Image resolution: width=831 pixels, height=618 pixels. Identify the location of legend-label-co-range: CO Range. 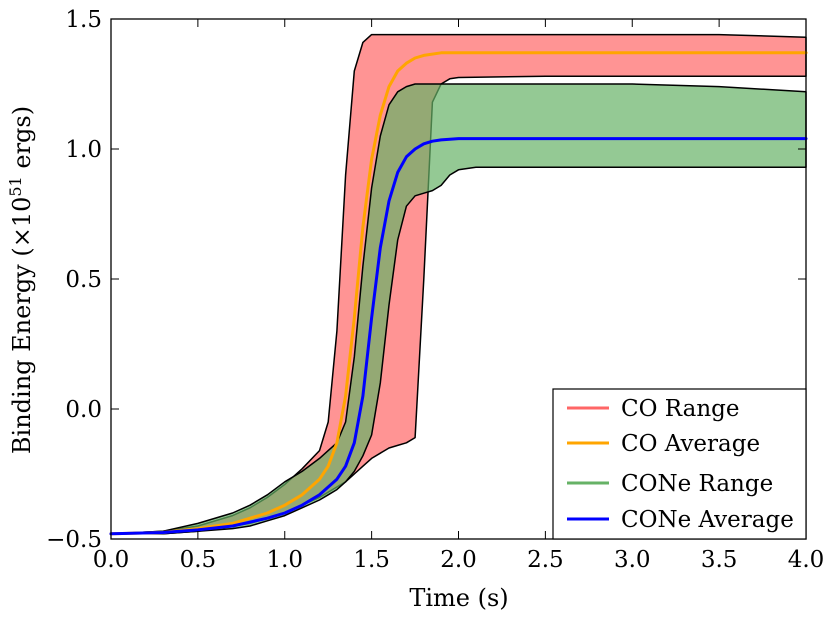
(680, 409).